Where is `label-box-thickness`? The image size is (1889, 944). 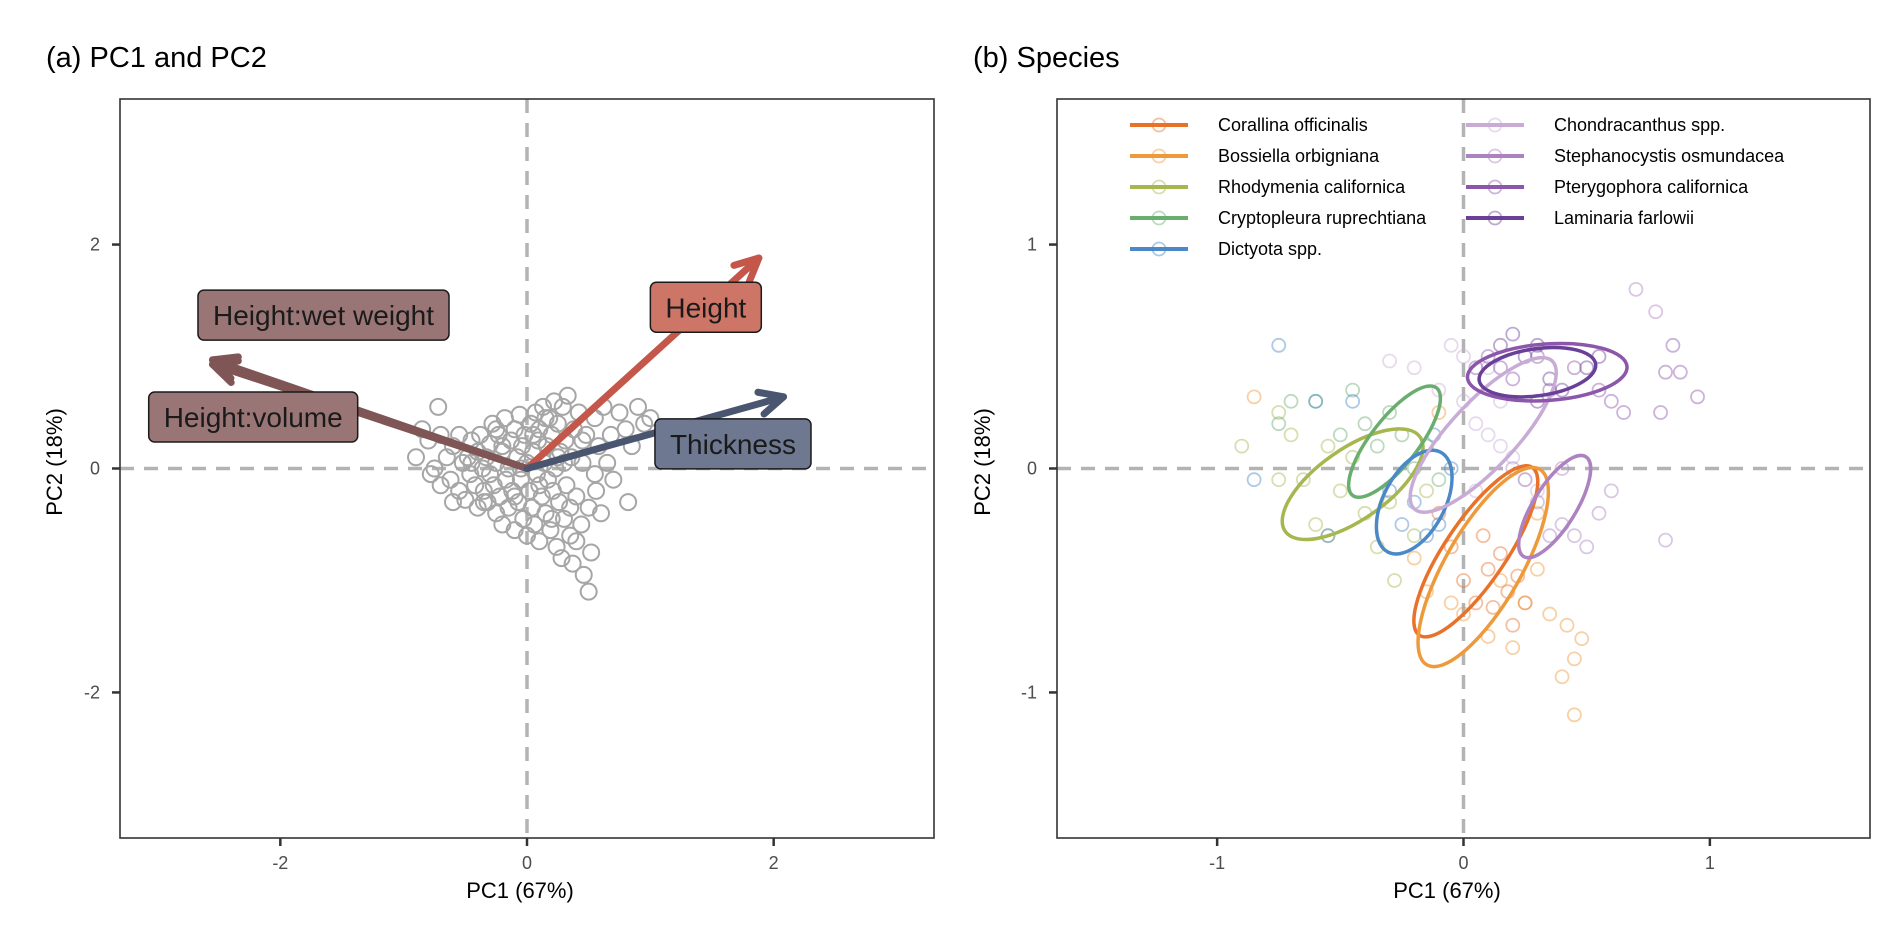
label-box-thickness is located at coordinates (733, 444).